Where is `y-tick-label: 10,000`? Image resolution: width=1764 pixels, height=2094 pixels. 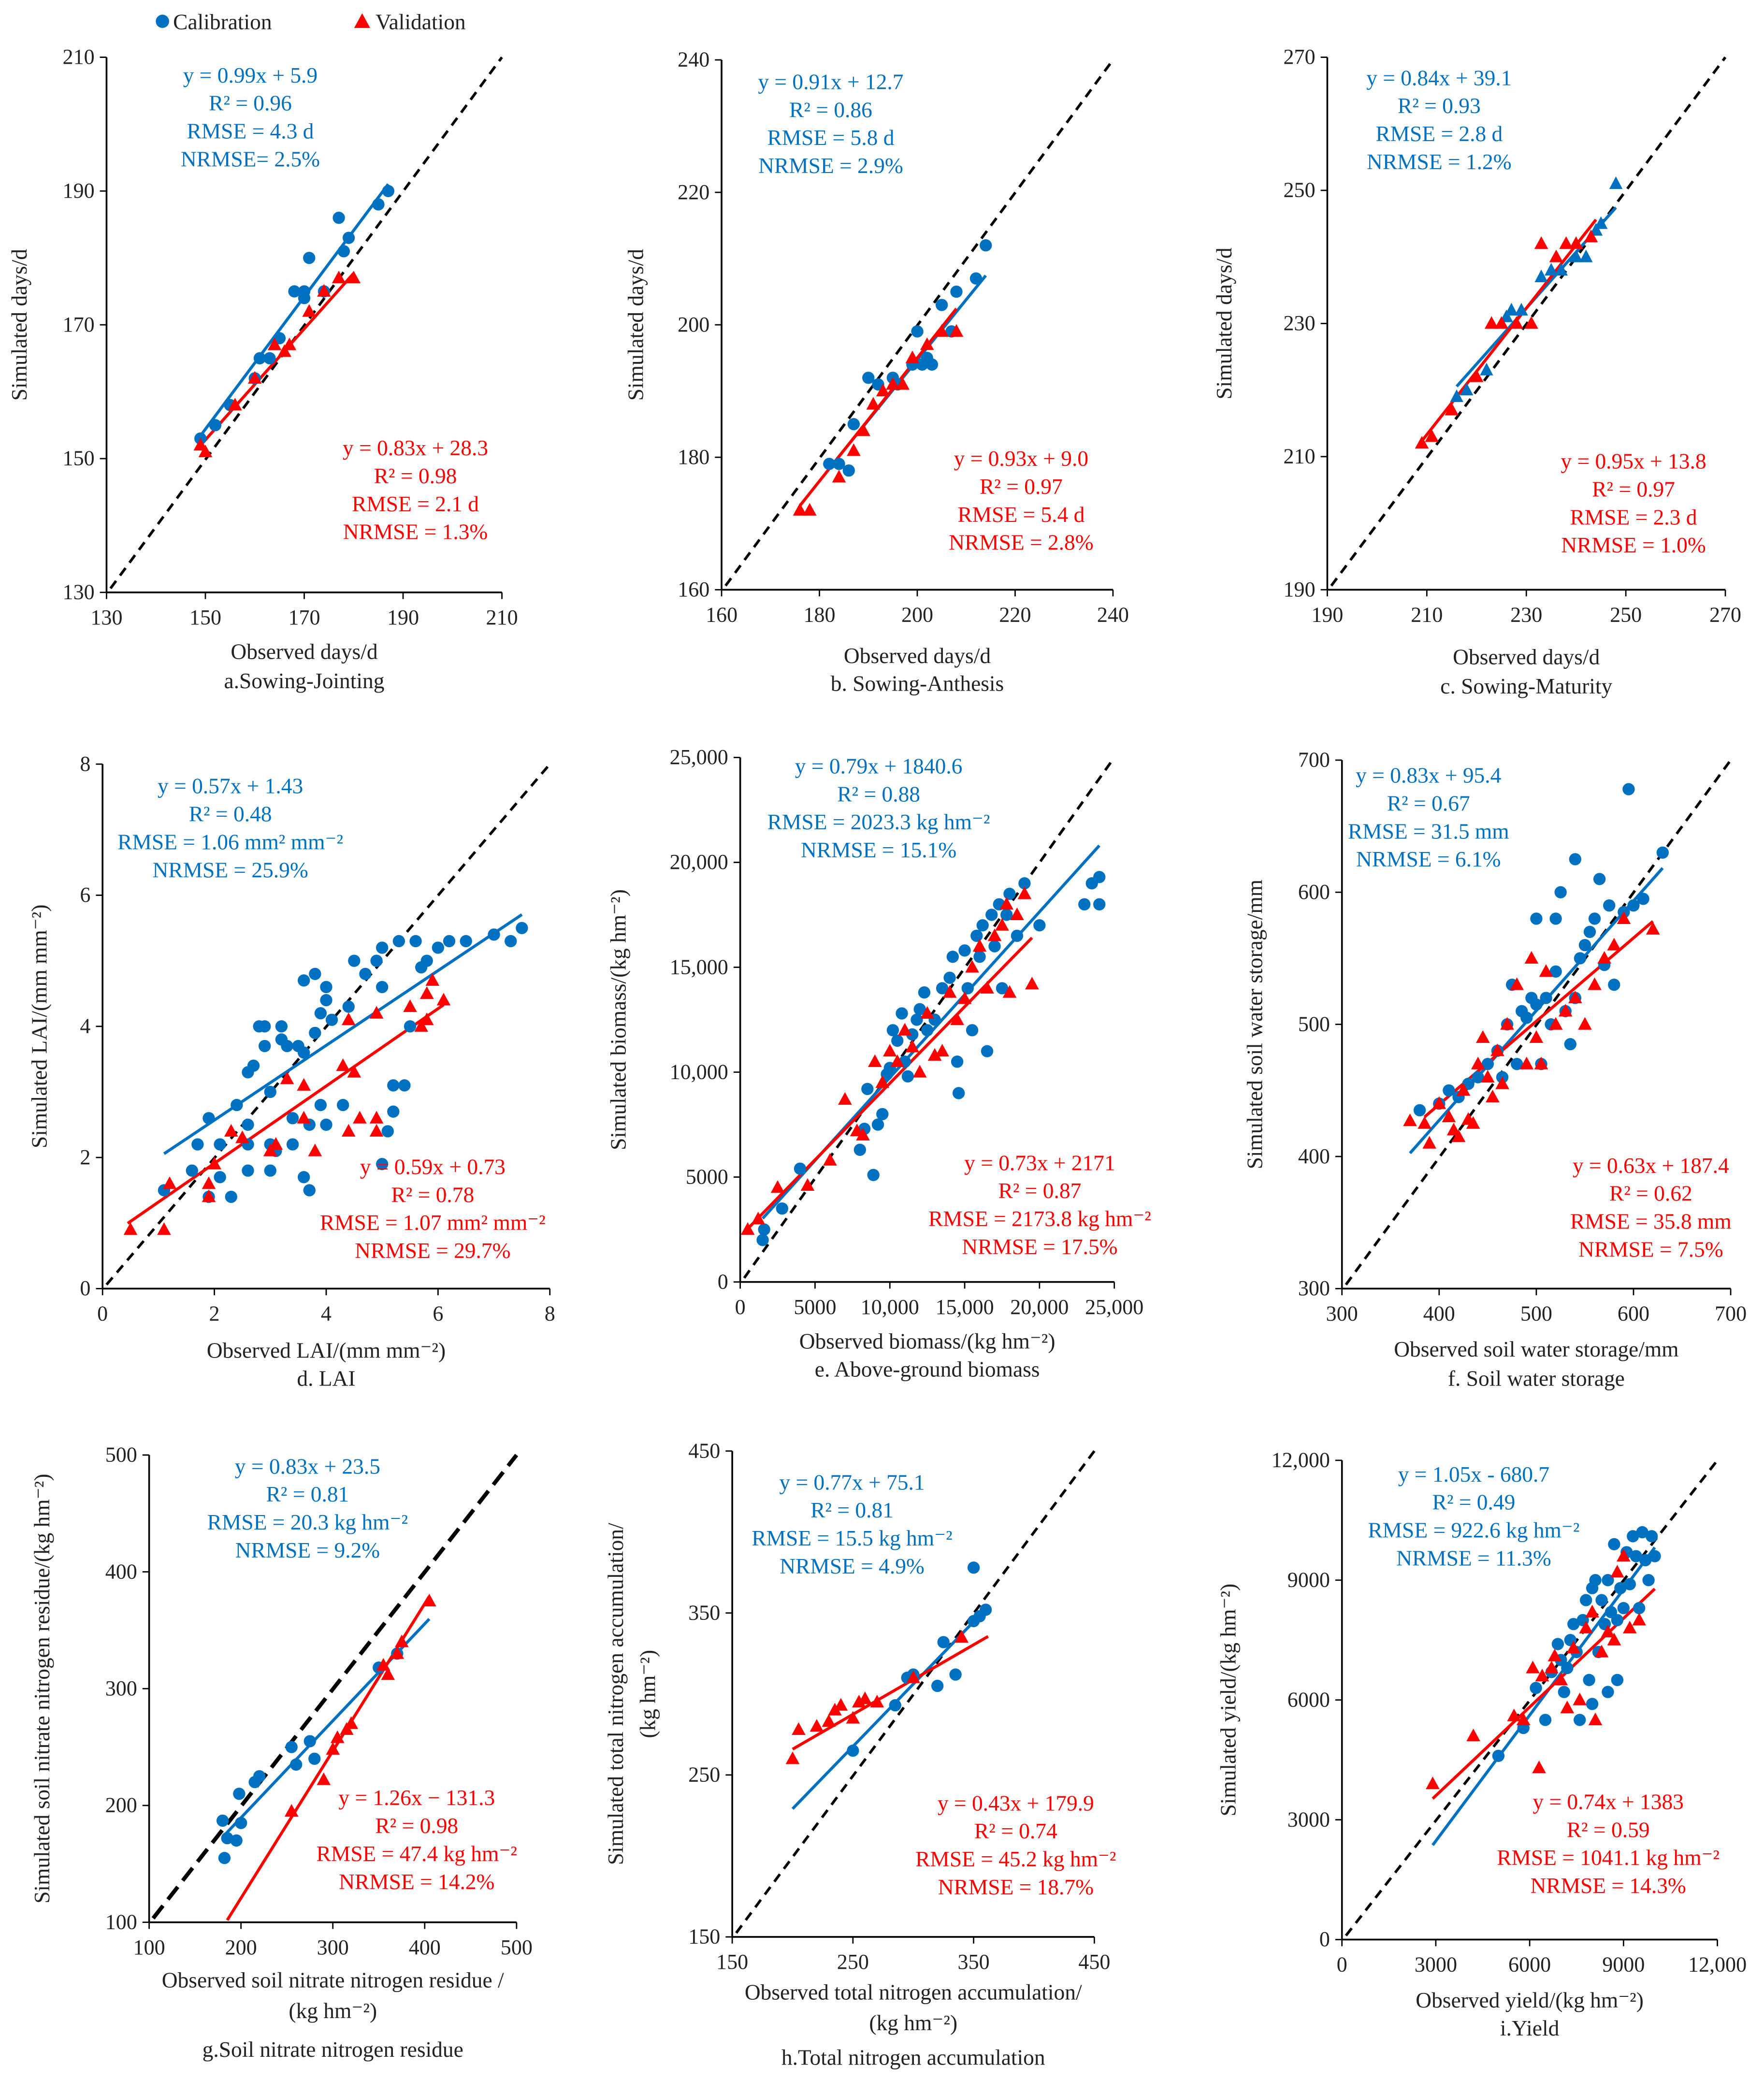 y-tick-label: 10,000 is located at coordinates (699, 1071).